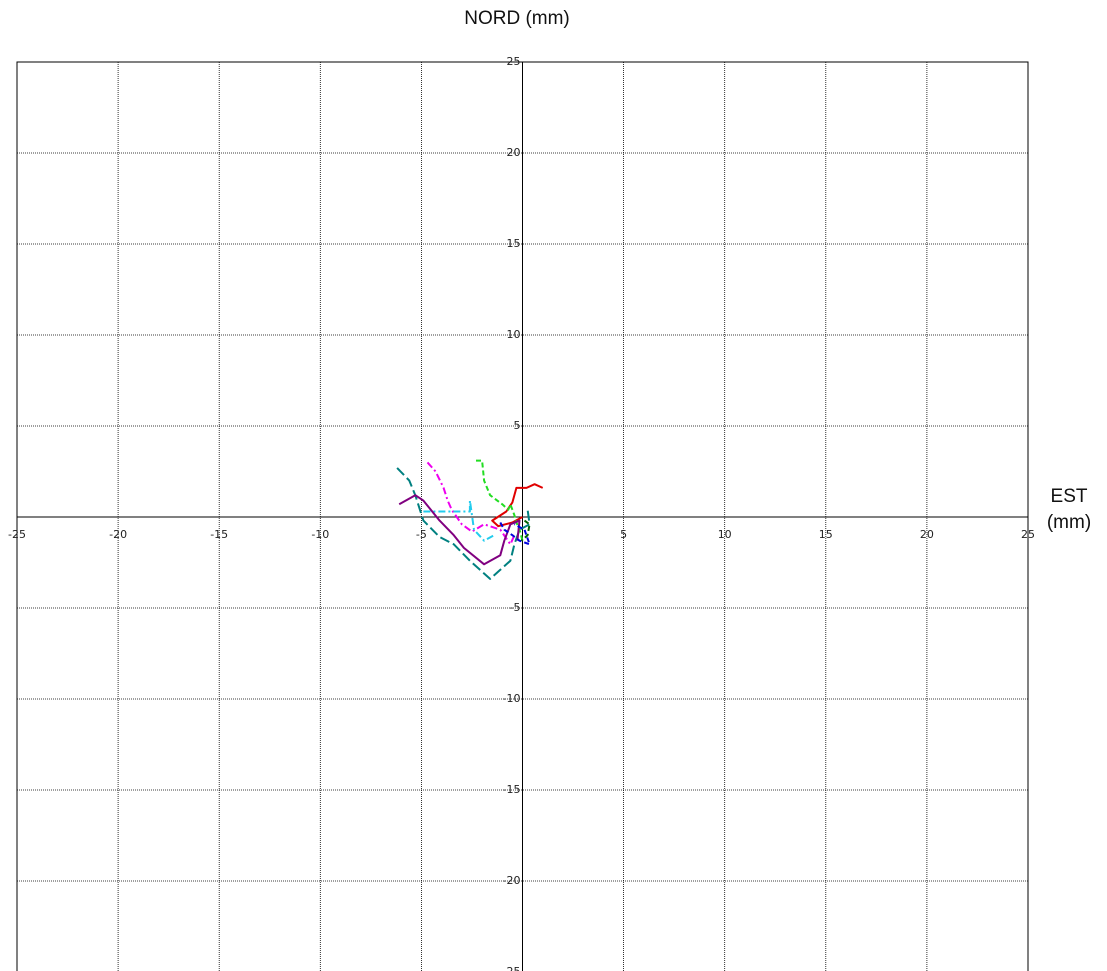 The width and height of the screenshot is (1107, 971). What do you see at coordinates (17, 534) in the screenshot?
I see `x-tick-label: -25` at bounding box center [17, 534].